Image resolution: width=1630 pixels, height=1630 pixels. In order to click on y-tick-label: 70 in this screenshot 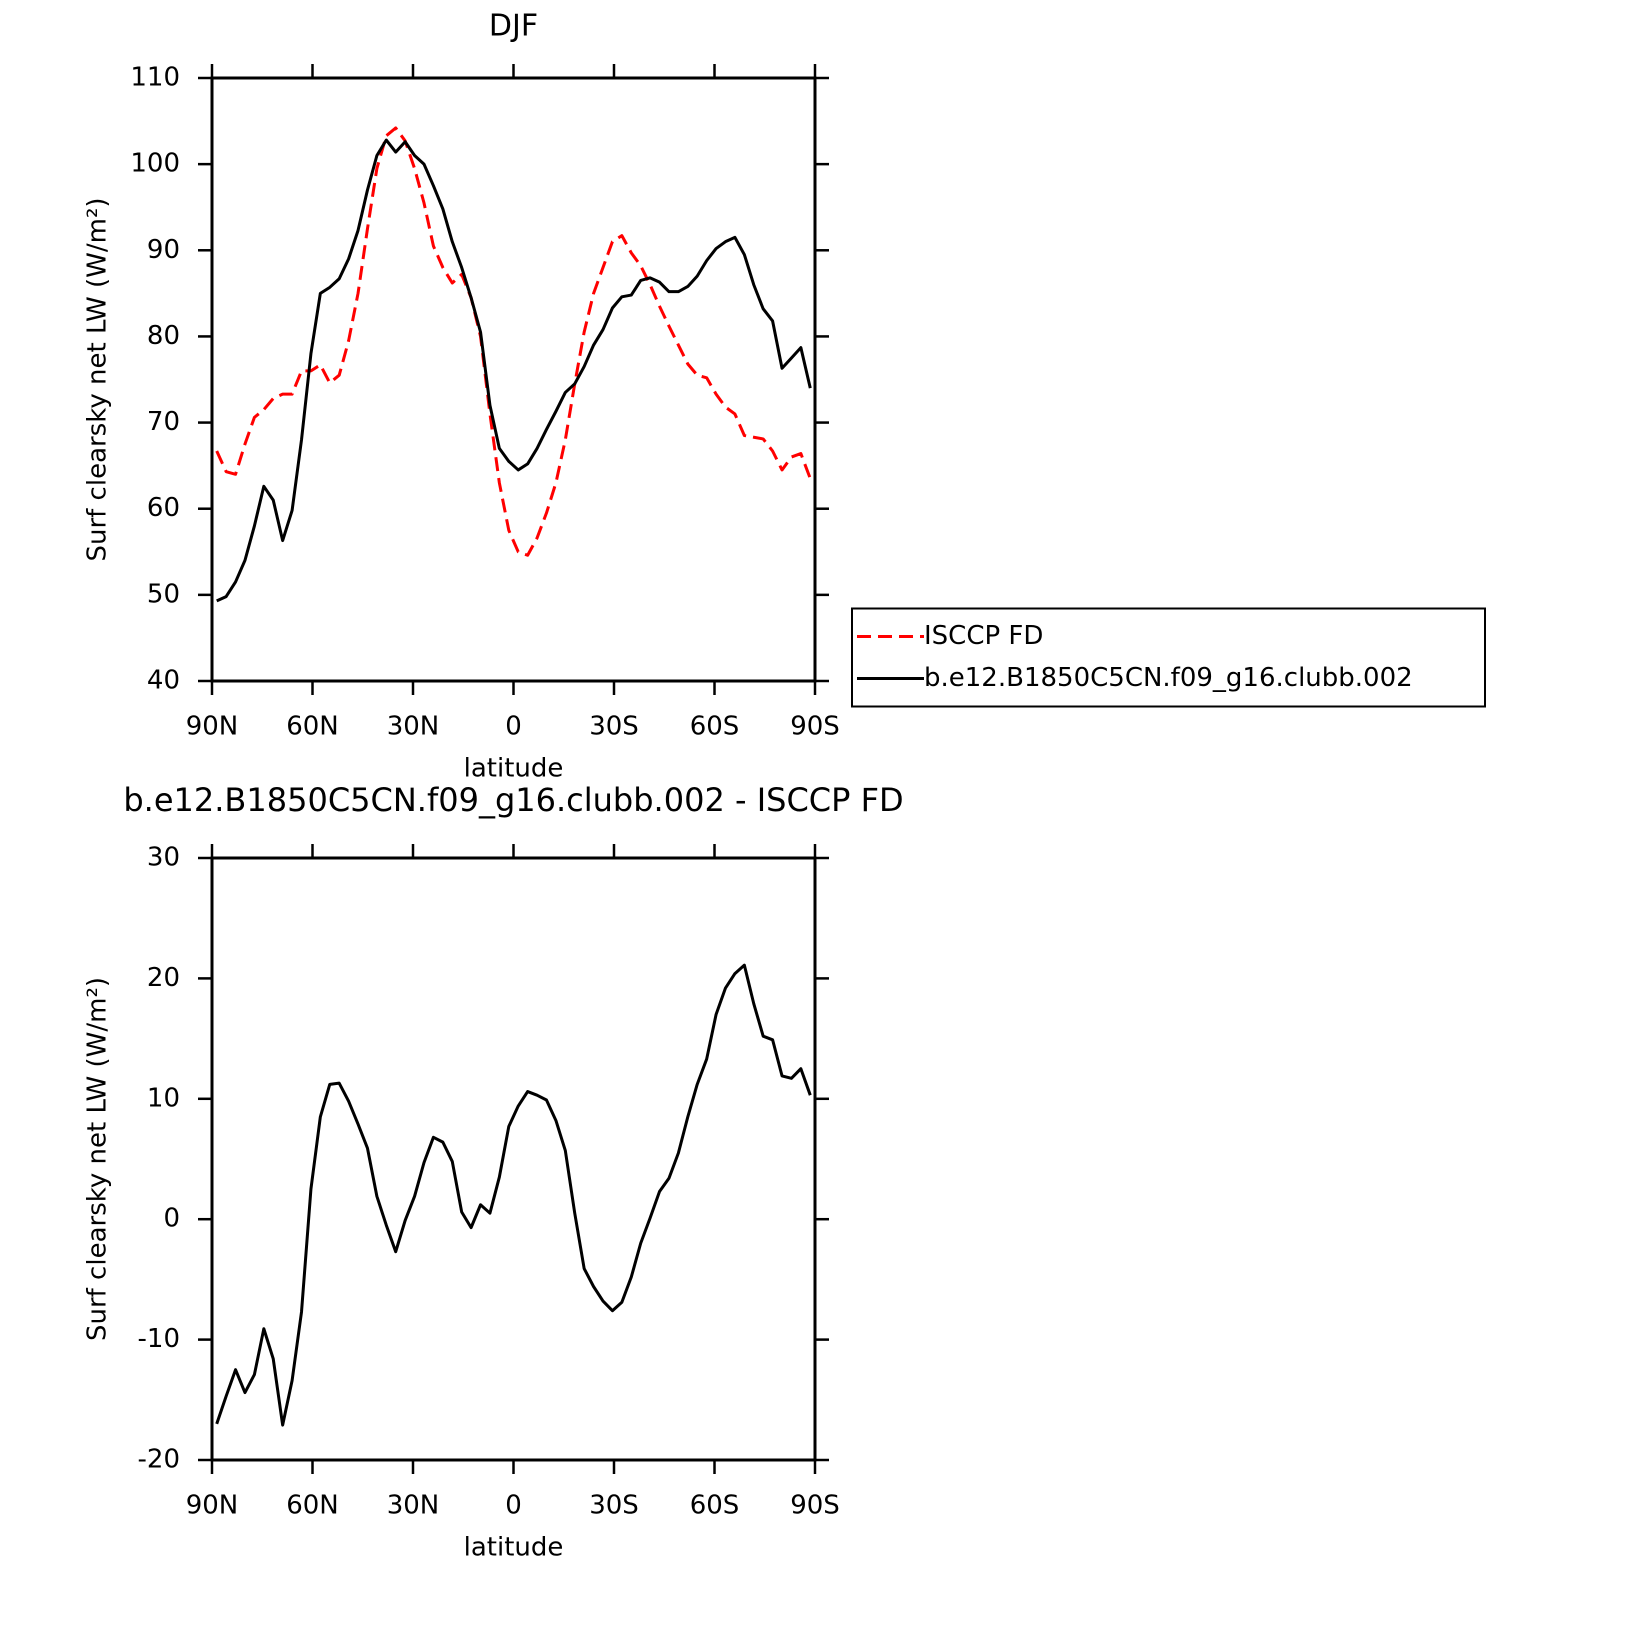, I will do `click(163, 422)`.